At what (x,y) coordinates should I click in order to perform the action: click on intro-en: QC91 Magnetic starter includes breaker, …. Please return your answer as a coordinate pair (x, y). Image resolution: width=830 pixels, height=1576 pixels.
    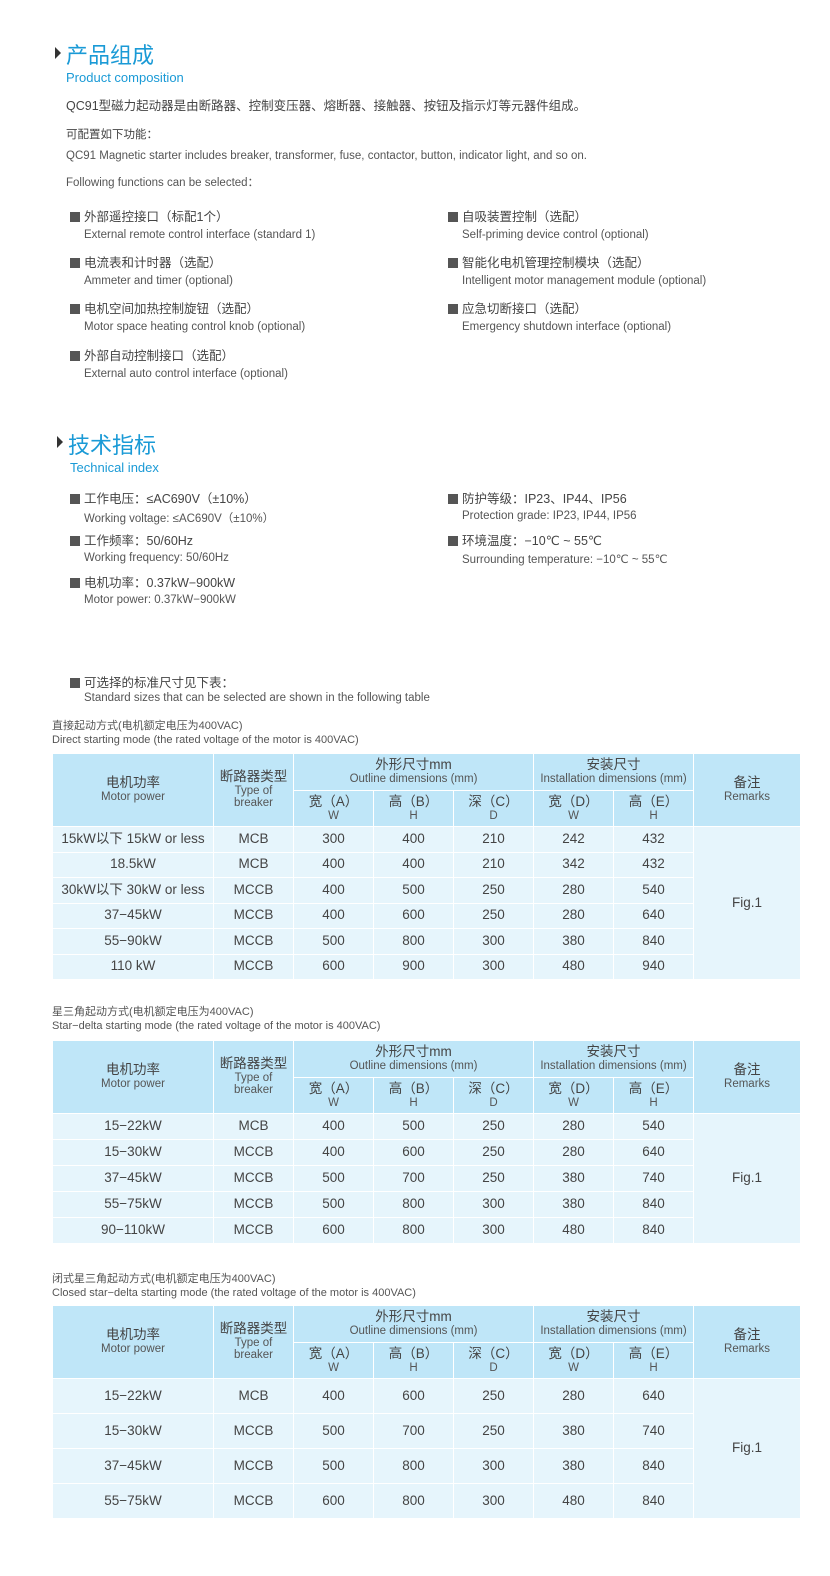
    Looking at the image, I should click on (326, 156).